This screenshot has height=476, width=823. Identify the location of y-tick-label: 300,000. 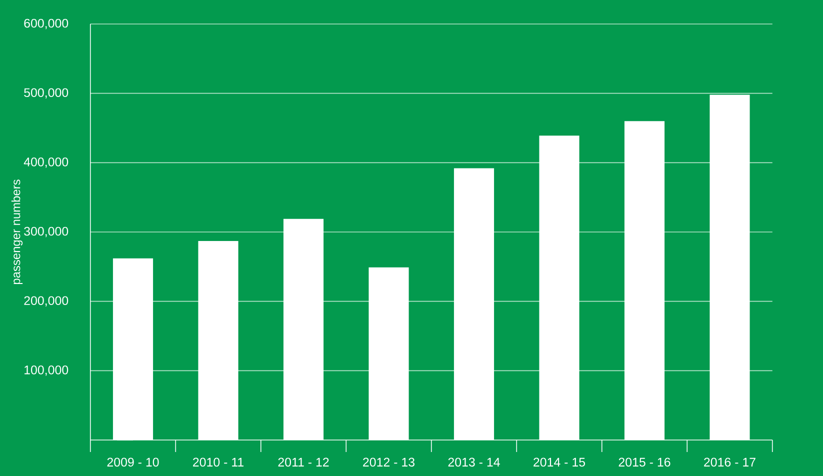
(46, 232).